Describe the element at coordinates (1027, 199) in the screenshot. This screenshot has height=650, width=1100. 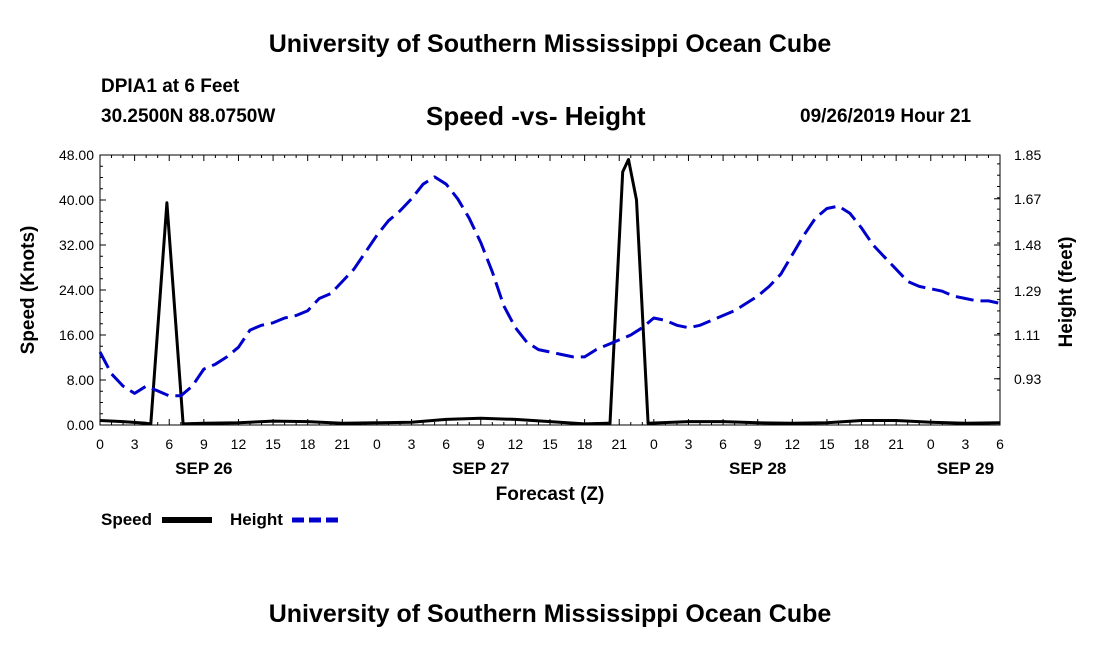
I see `y-right-tick-label: 1.67` at that location.